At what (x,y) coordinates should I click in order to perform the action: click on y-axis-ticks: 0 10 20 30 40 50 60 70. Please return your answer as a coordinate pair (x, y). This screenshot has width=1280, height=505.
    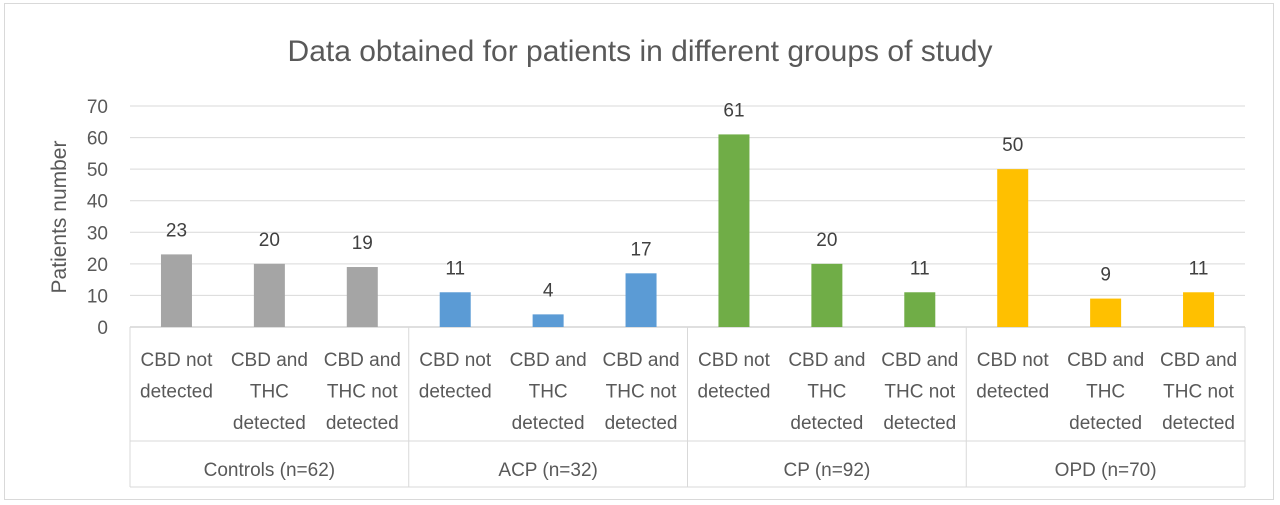
    Looking at the image, I should click on (97, 218).